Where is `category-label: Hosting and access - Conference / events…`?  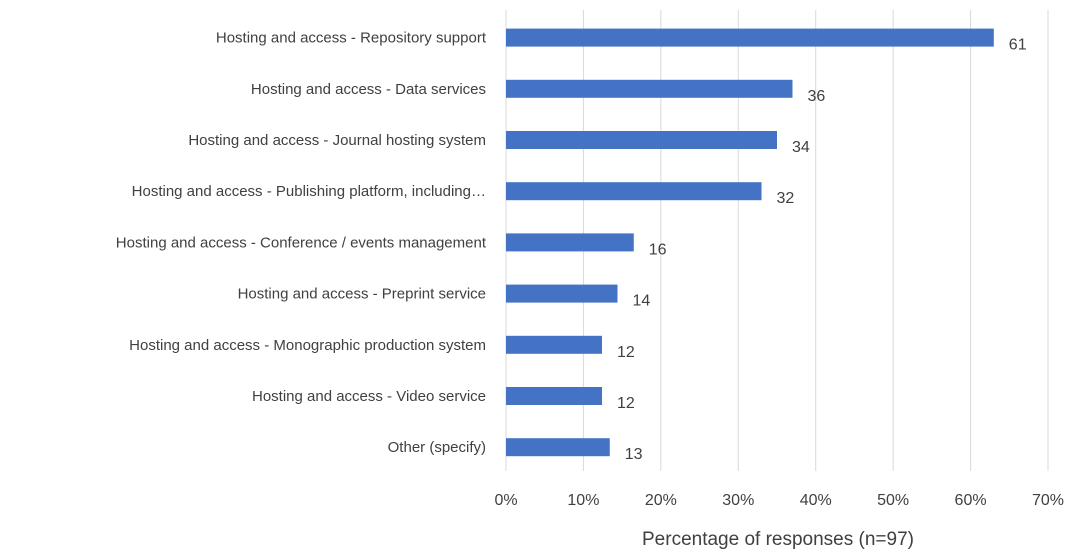 category-label: Hosting and access - Conference / events… is located at coordinates (301, 242).